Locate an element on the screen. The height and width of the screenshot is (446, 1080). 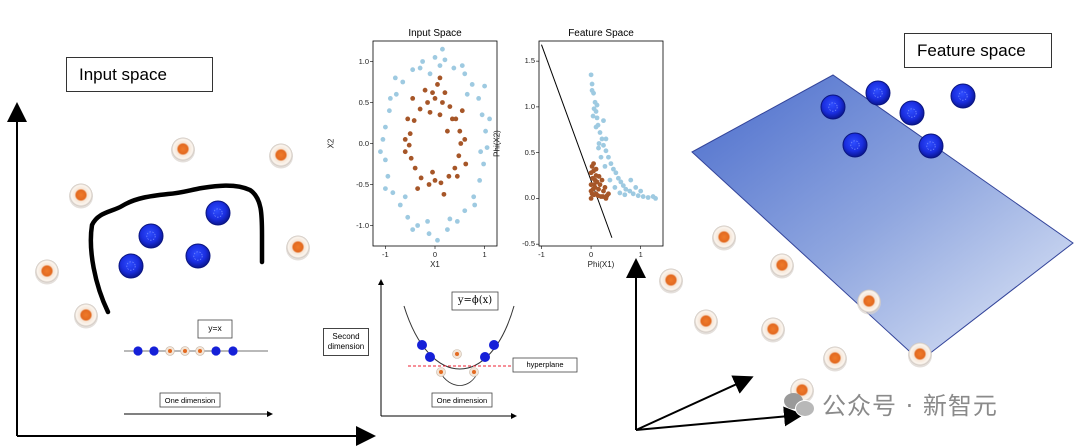
parabola-orange-core is located at coordinates (457, 354).